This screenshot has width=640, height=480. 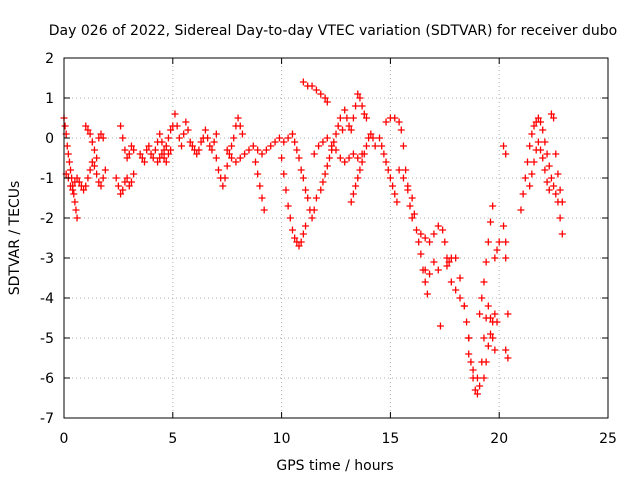 I want to click on x-tick-label: 0, so click(x=64, y=439).